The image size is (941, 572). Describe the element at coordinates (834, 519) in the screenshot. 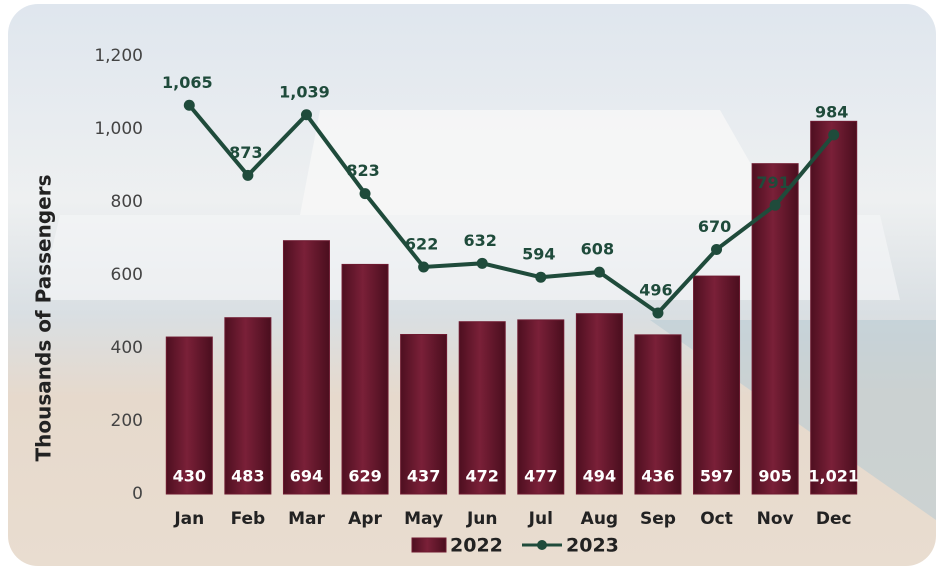

I see `x-tick-label: Dec` at that location.